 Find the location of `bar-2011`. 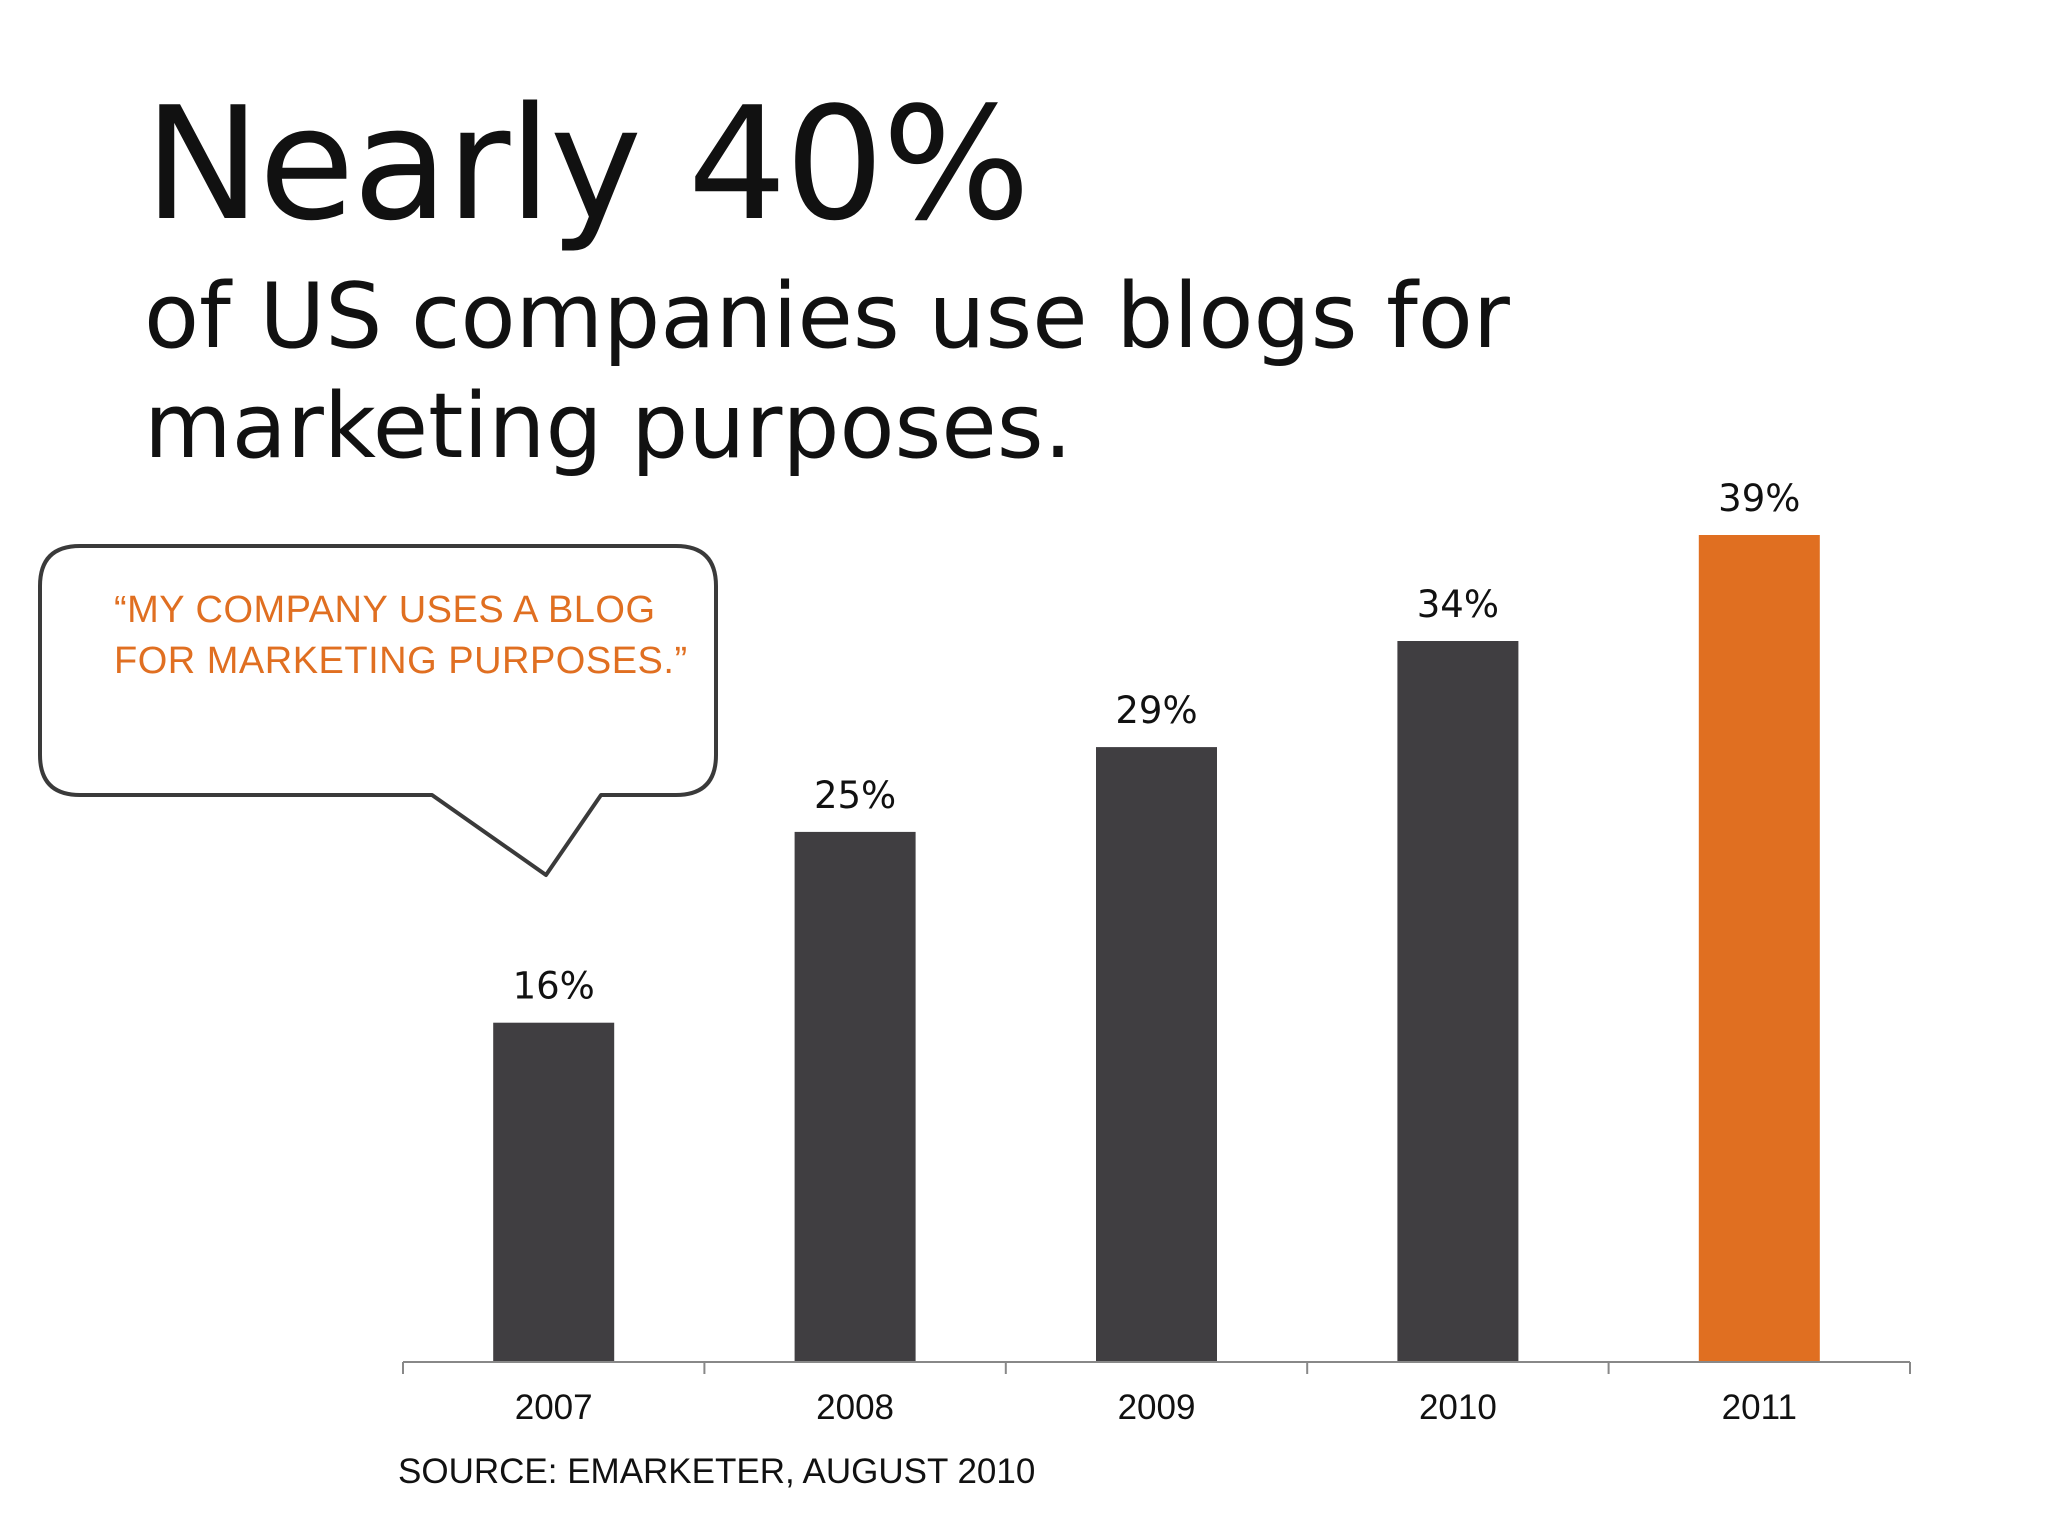

bar-2011 is located at coordinates (1759, 948).